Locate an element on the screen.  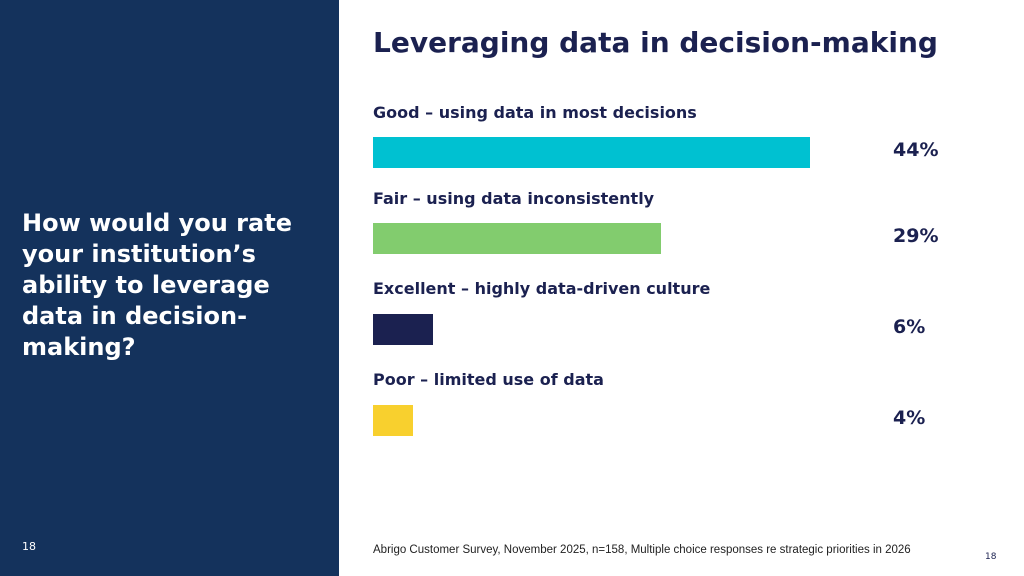
category-label: Poor – limited use of data is located at coordinates (488, 379).